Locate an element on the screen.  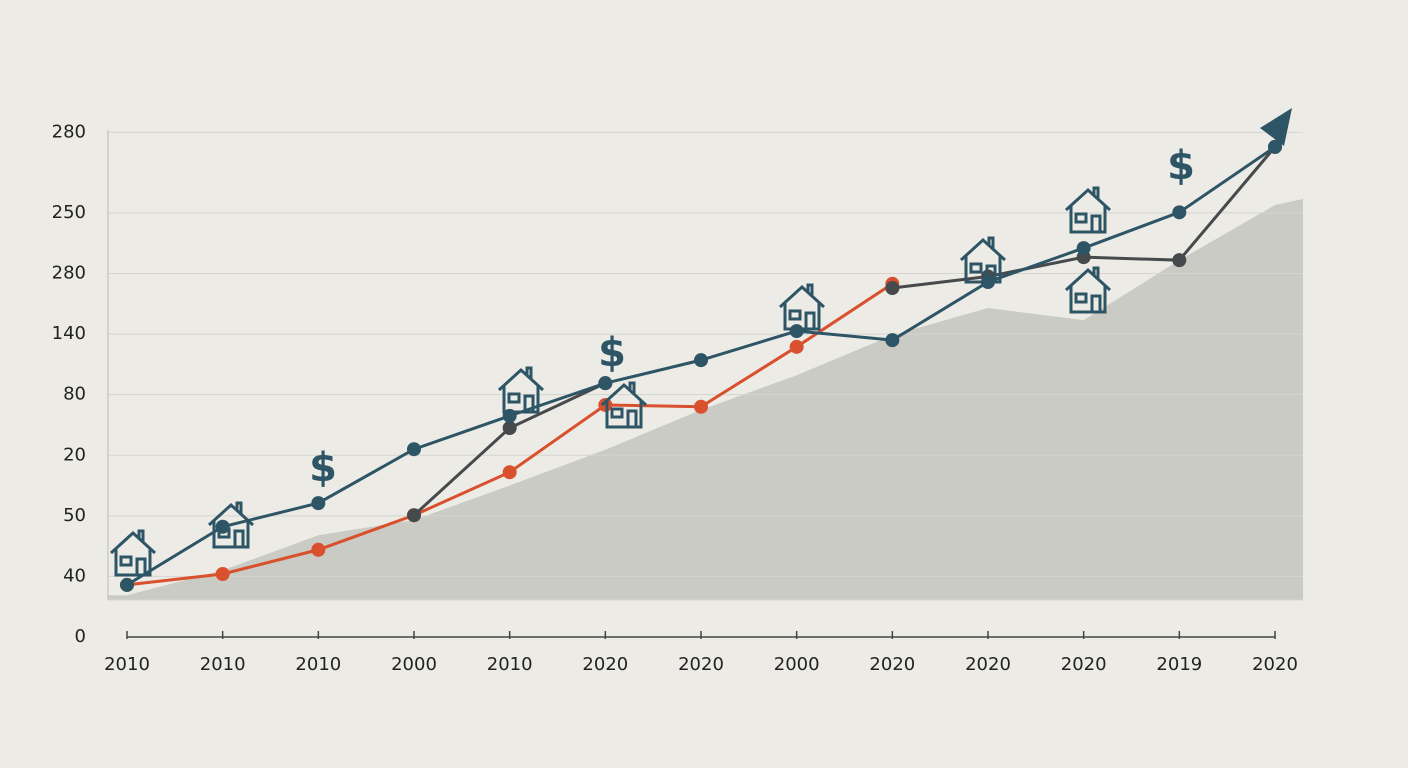
x-tick-label: 2019 is located at coordinates (1179, 664).